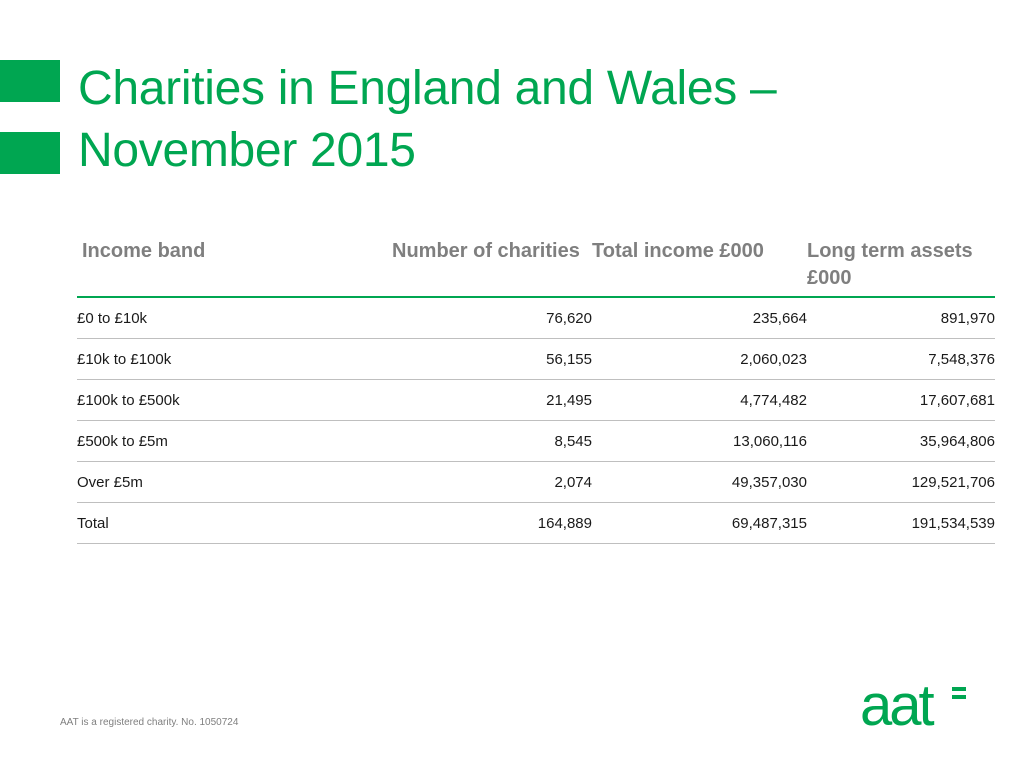  What do you see at coordinates (234, 441) in the screenshot?
I see `cell-income-band: £500k to £5m` at bounding box center [234, 441].